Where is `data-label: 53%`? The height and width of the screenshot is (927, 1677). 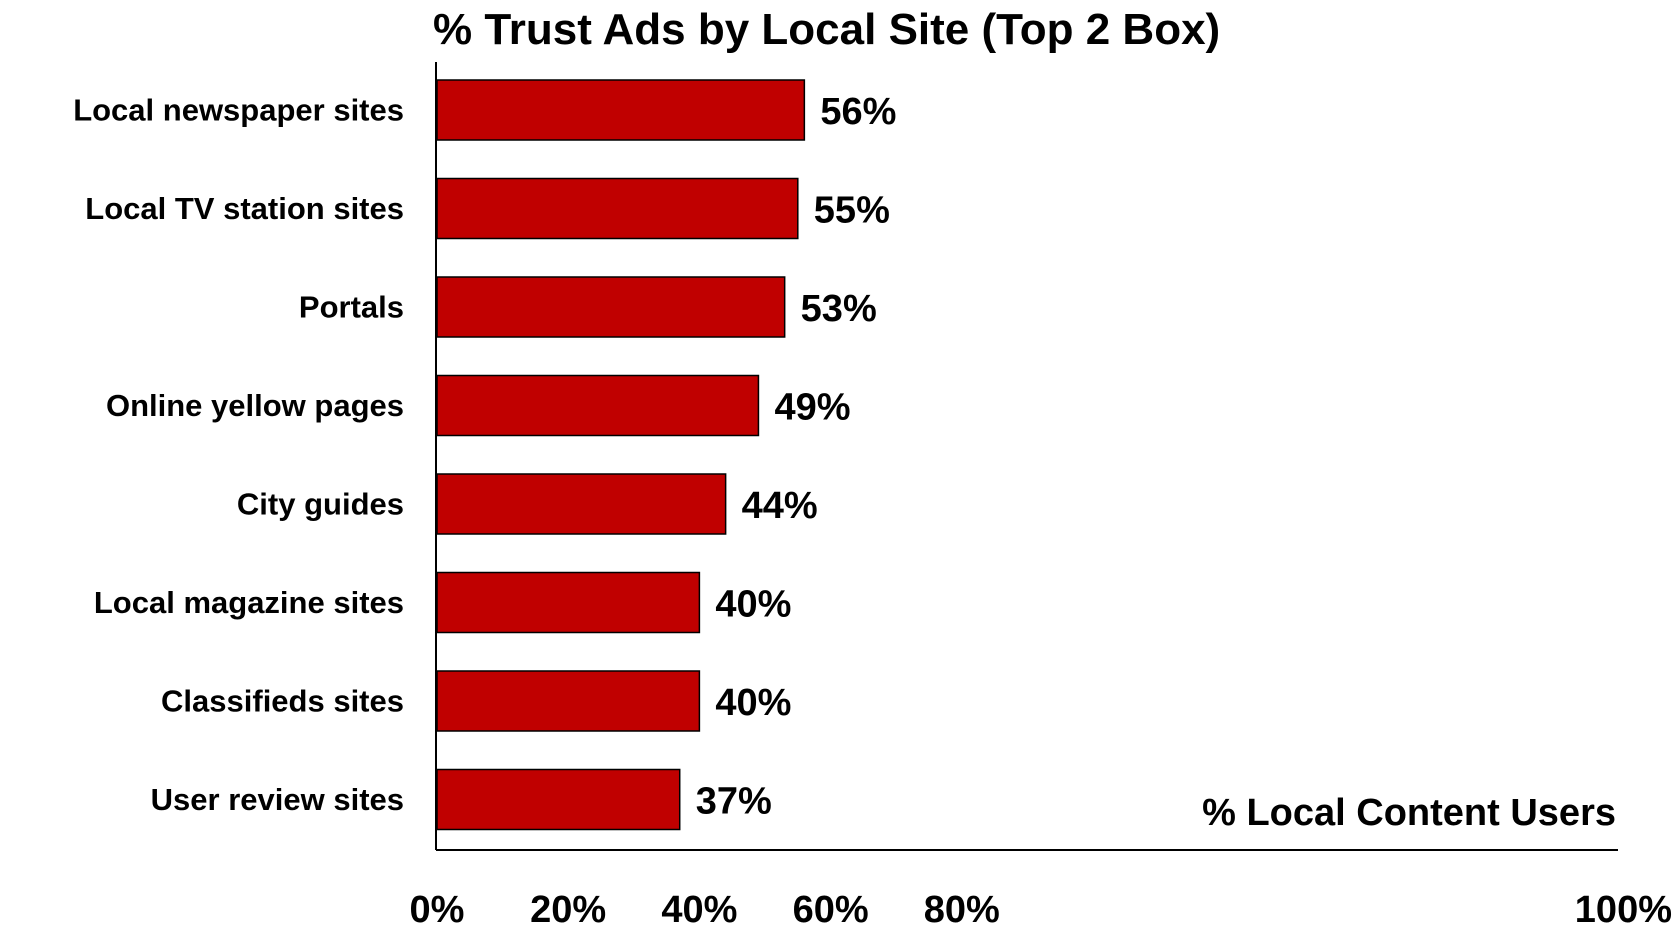
data-label: 53% is located at coordinates (839, 309).